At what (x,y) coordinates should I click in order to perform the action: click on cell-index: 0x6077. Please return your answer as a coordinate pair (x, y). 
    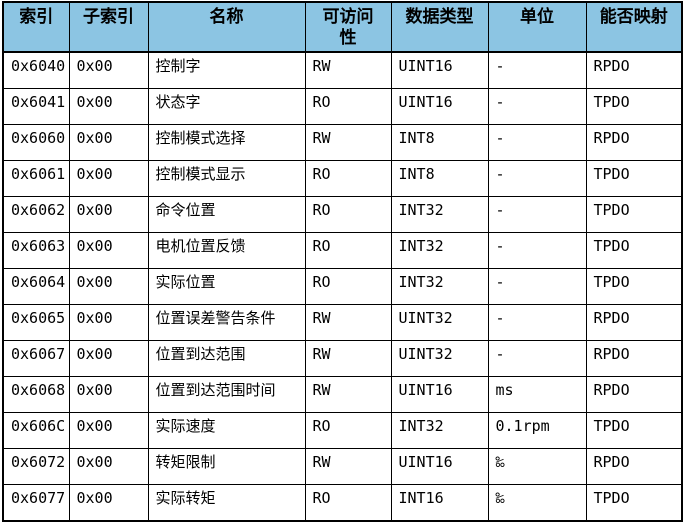
    Looking at the image, I should click on (36, 503).